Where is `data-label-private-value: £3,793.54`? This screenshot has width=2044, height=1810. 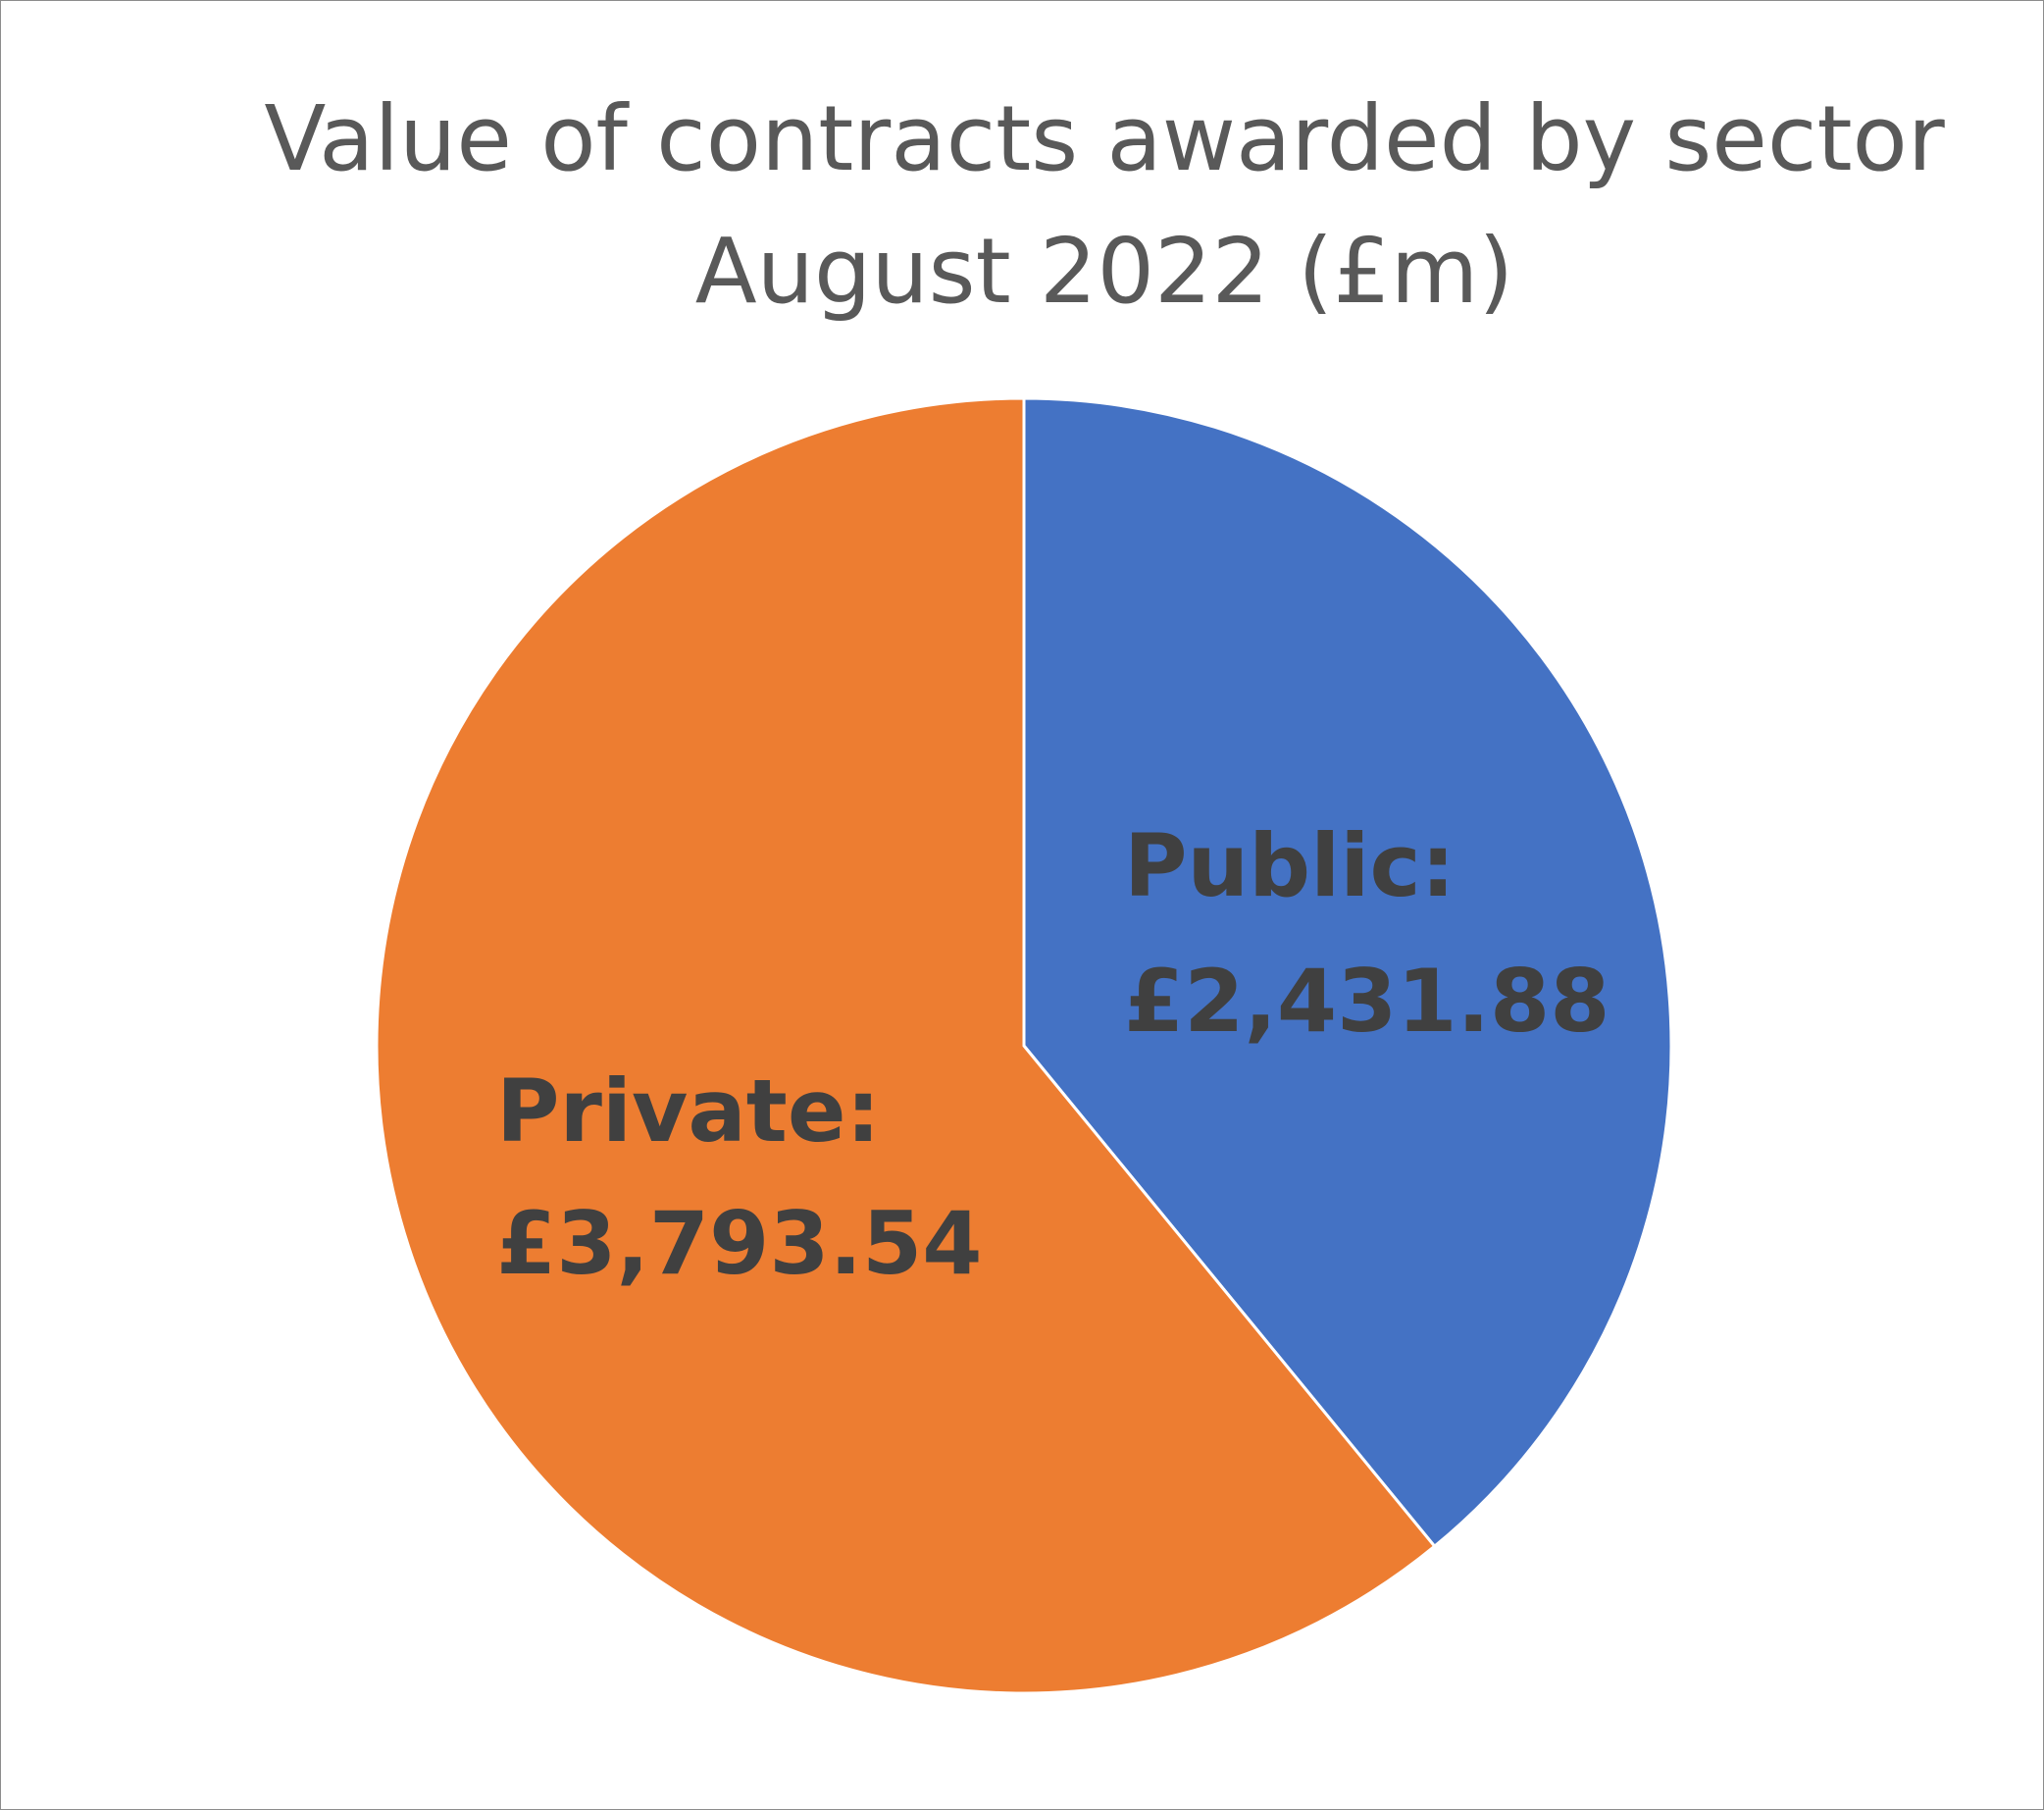
data-label-private-value: £3,793.54 is located at coordinates (739, 1243).